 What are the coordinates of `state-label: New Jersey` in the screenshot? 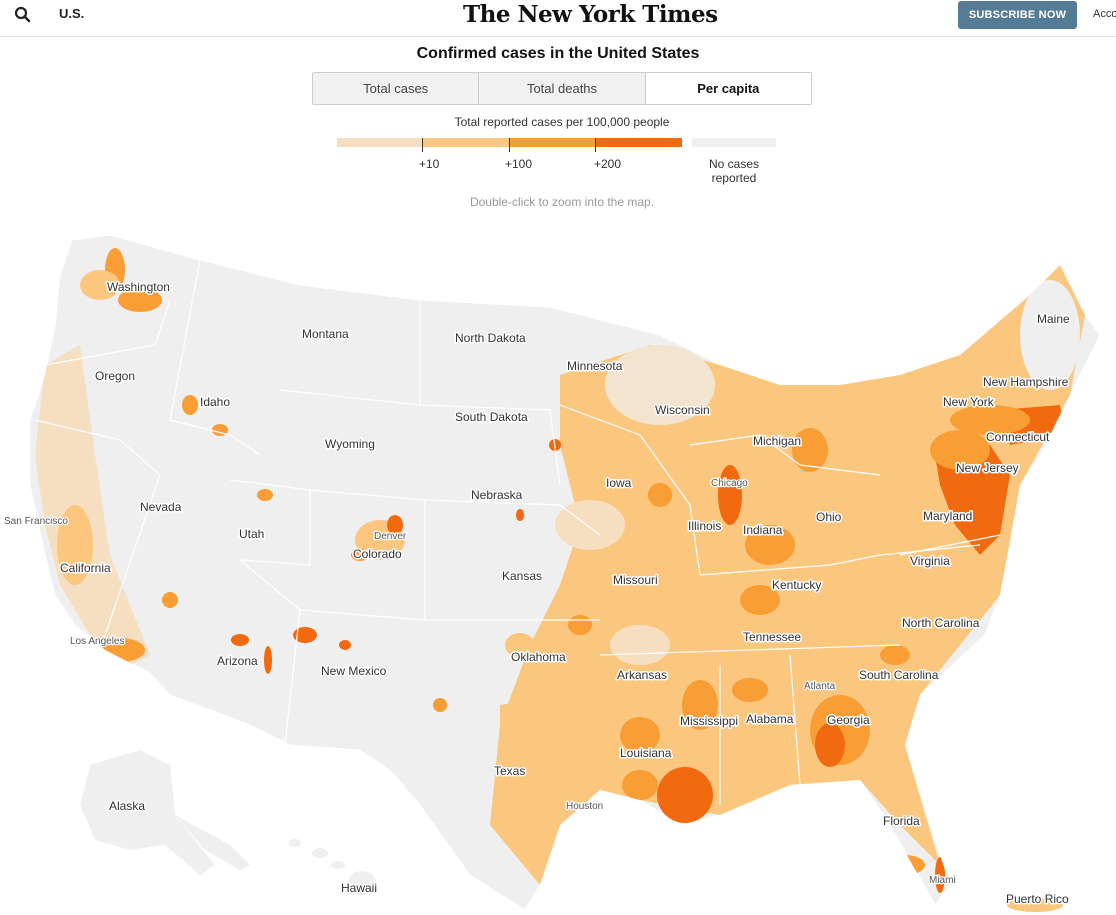 It's located at (987, 468).